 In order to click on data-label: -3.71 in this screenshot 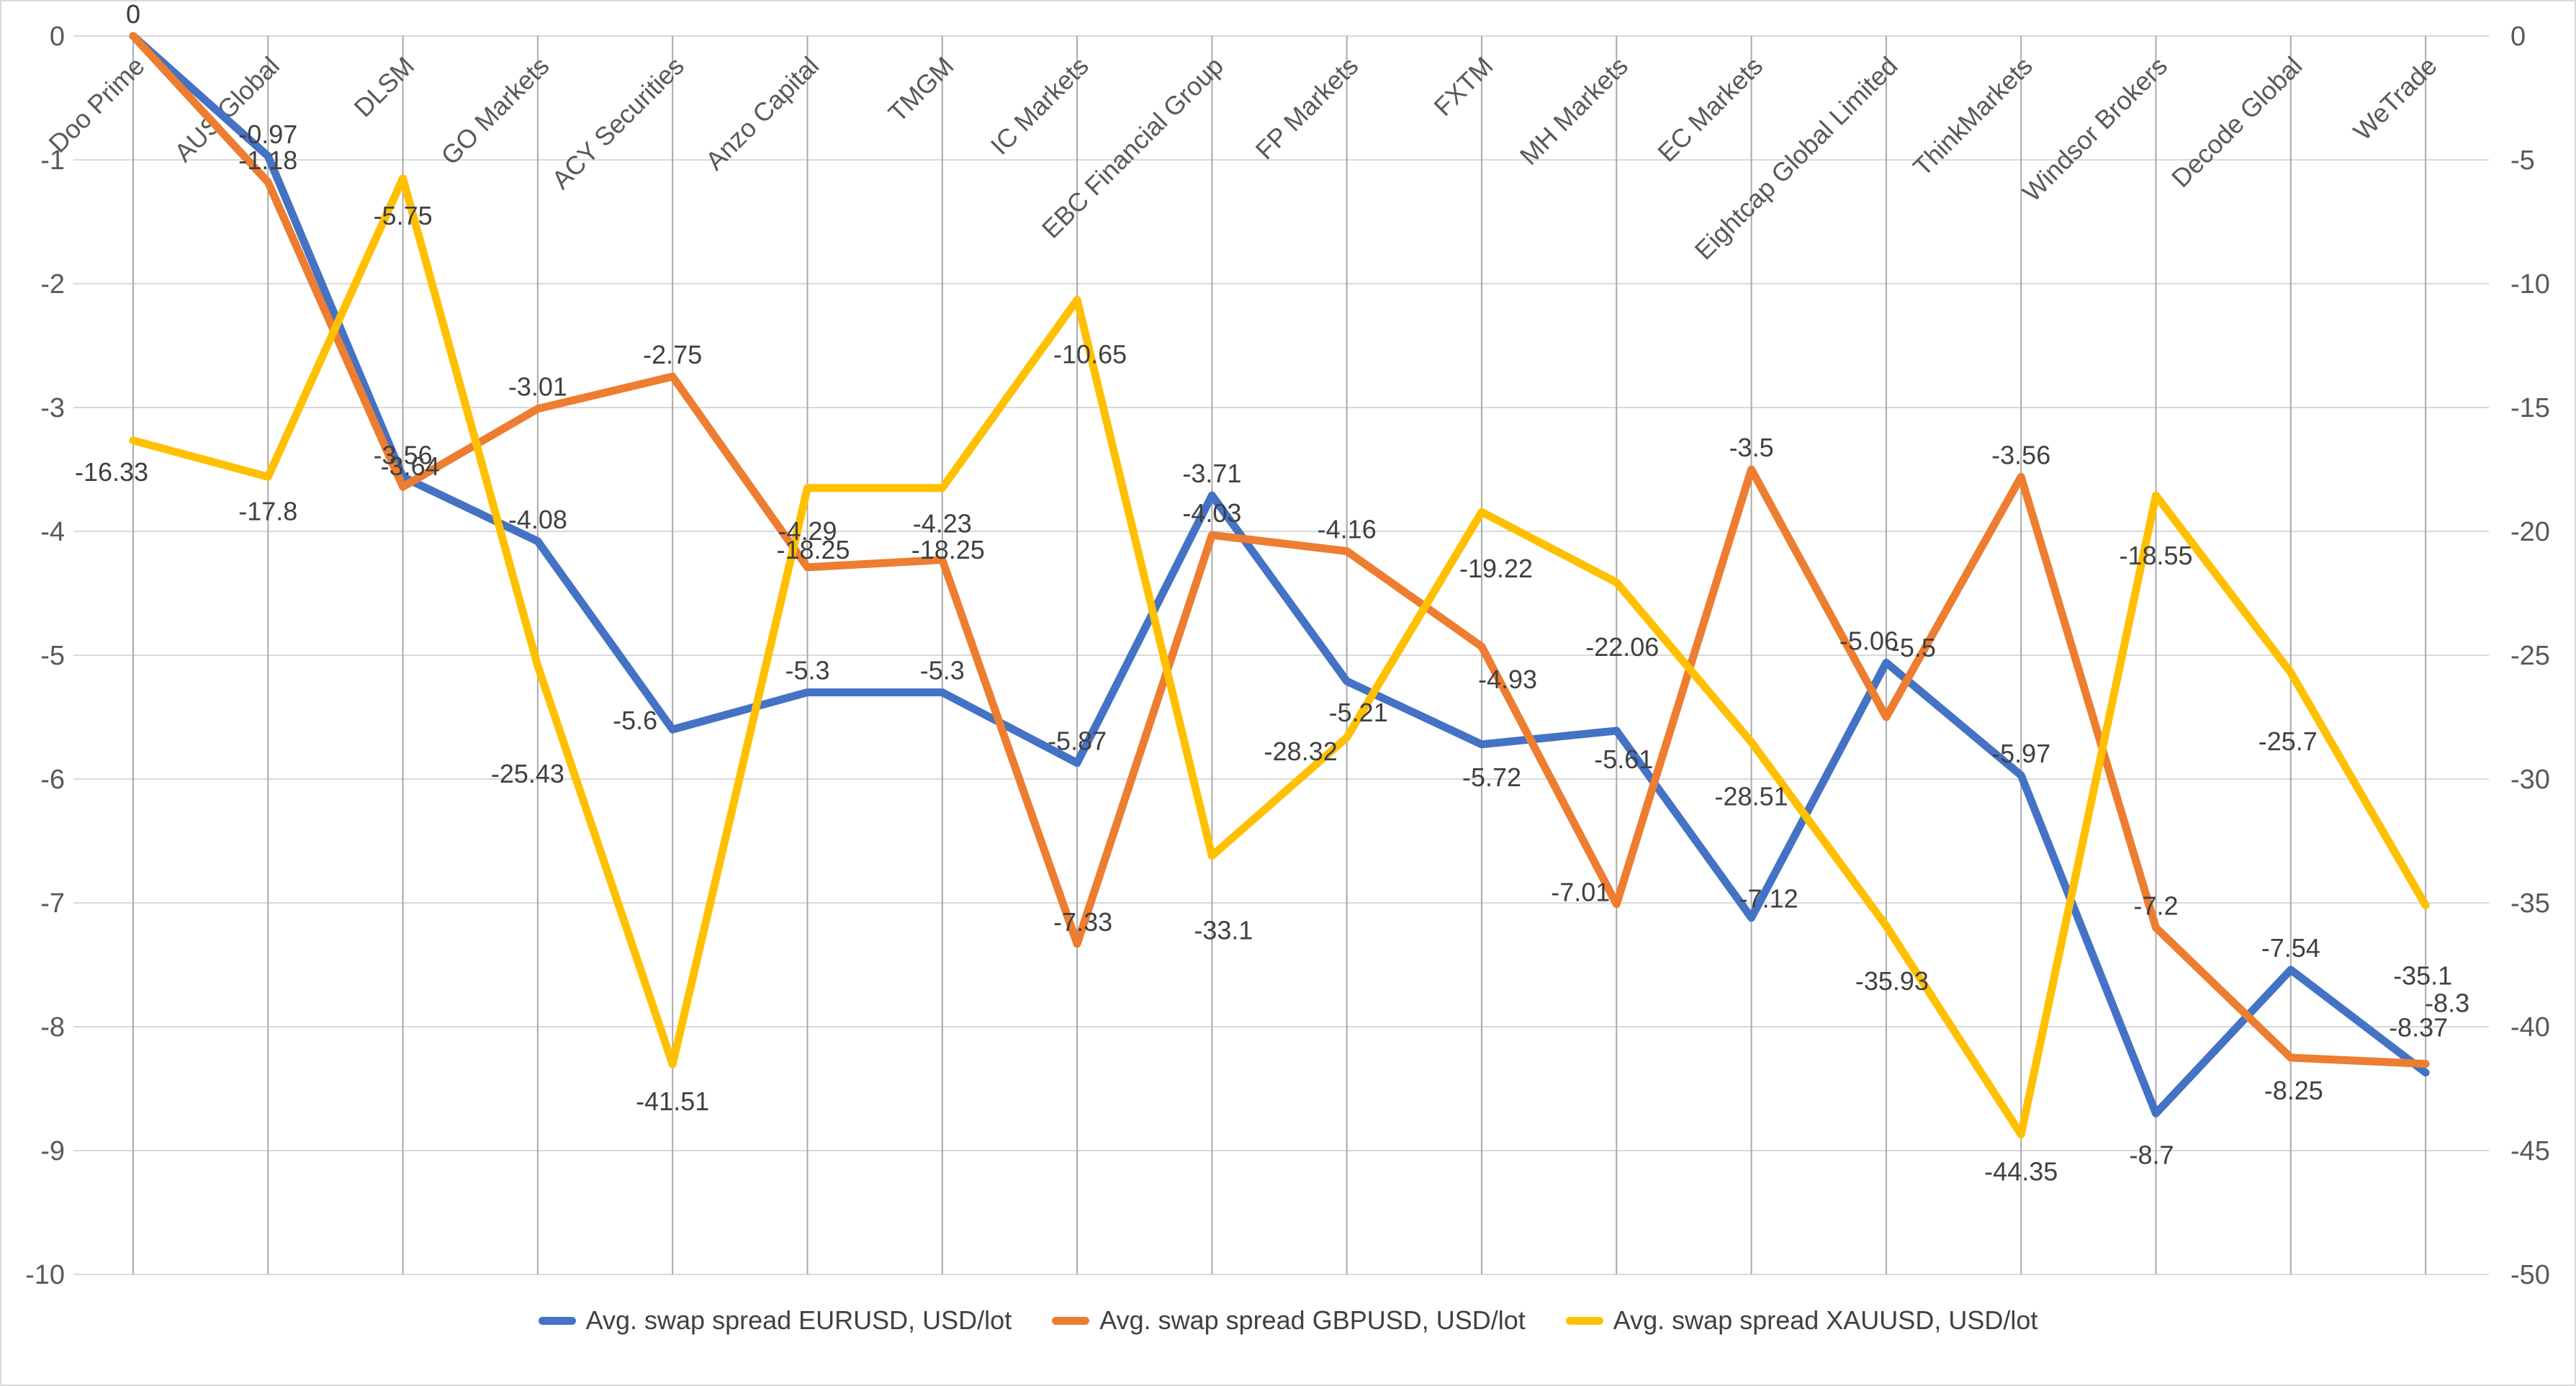, I will do `click(1211, 473)`.